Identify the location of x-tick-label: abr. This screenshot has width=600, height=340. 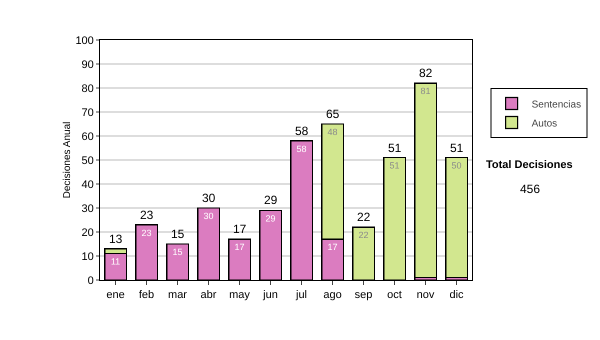
(208, 295).